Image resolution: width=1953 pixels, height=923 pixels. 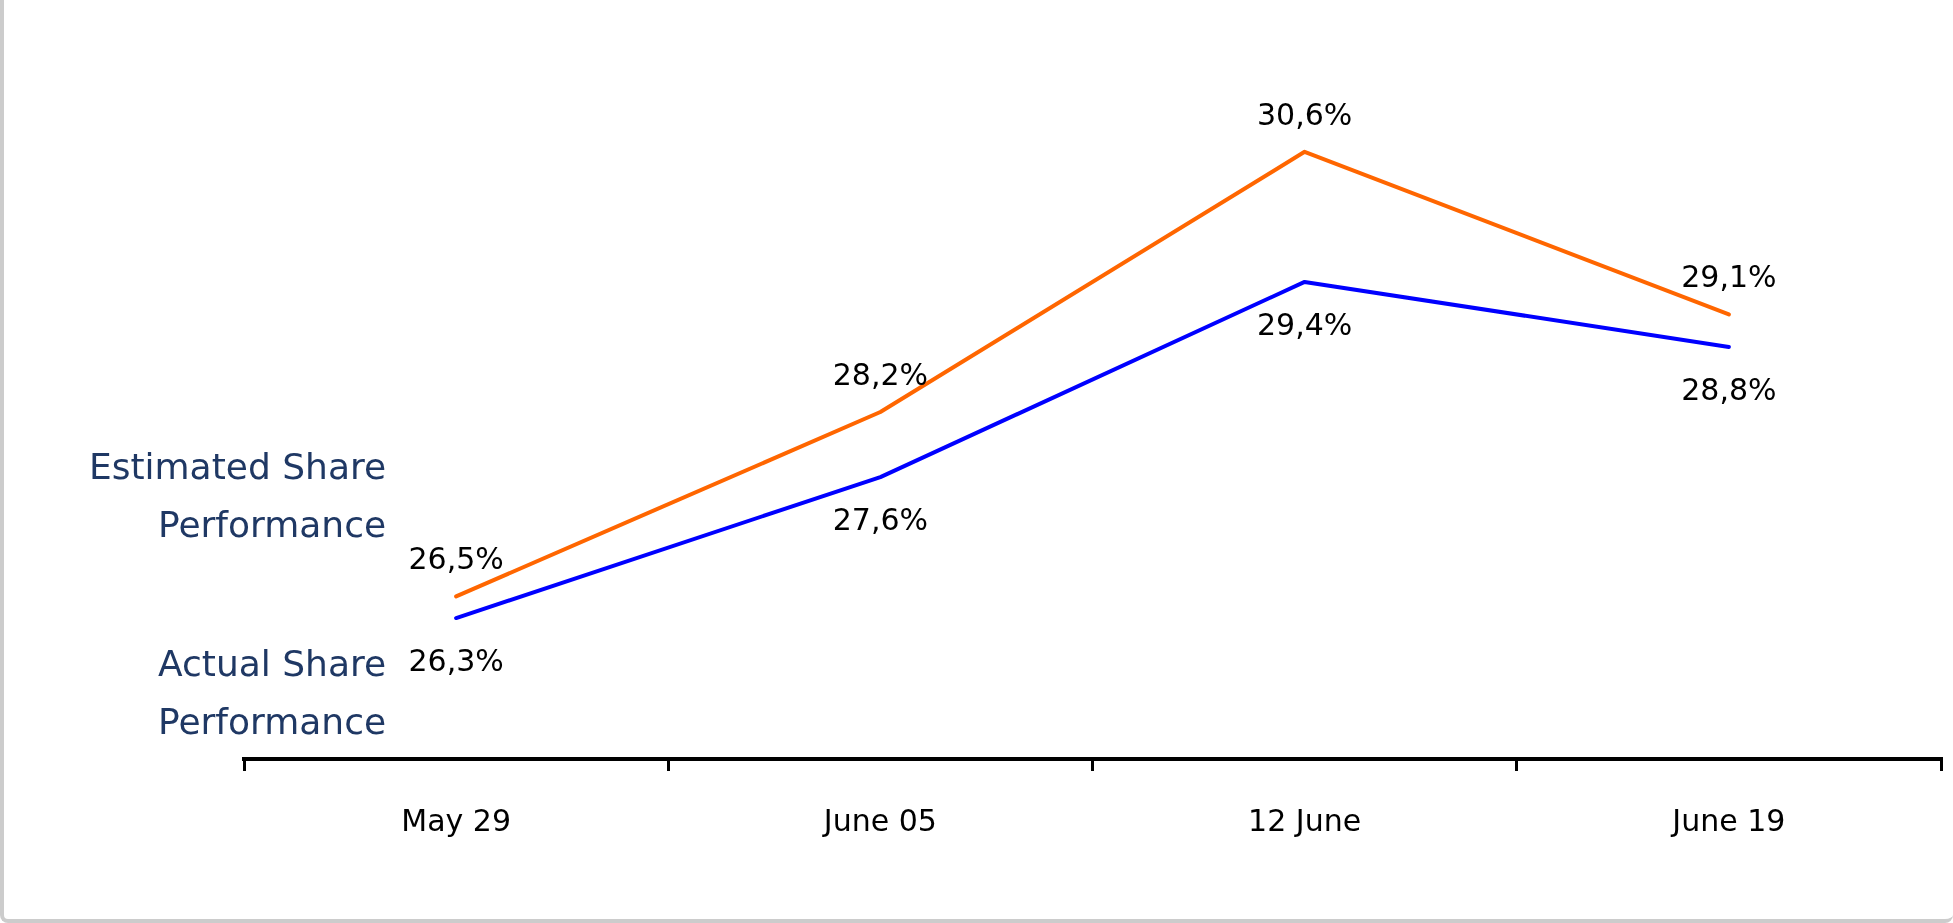 I want to click on x-tick-label: 12 June, so click(x=1305, y=820).